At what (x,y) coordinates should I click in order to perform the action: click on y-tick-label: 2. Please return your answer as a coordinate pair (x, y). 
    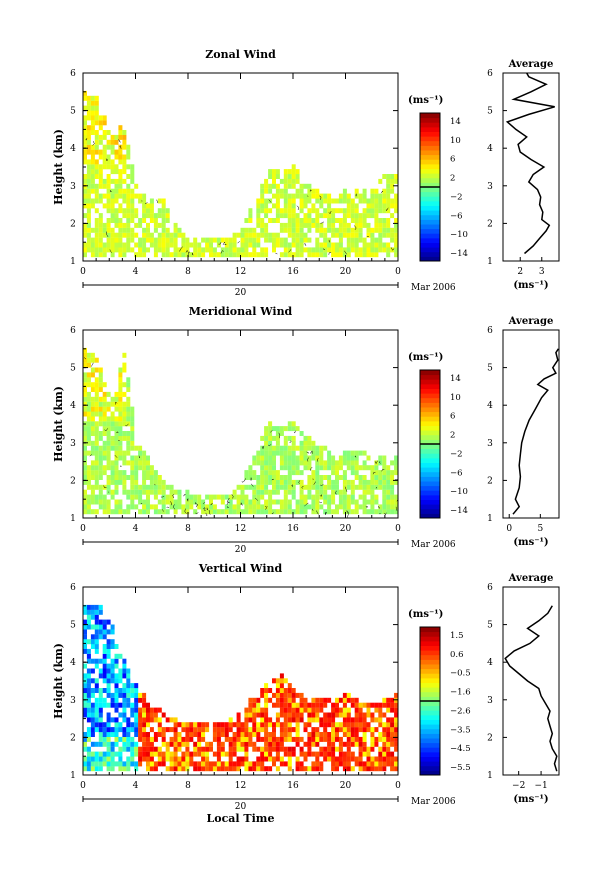
    Looking at the image, I should click on (73, 738).